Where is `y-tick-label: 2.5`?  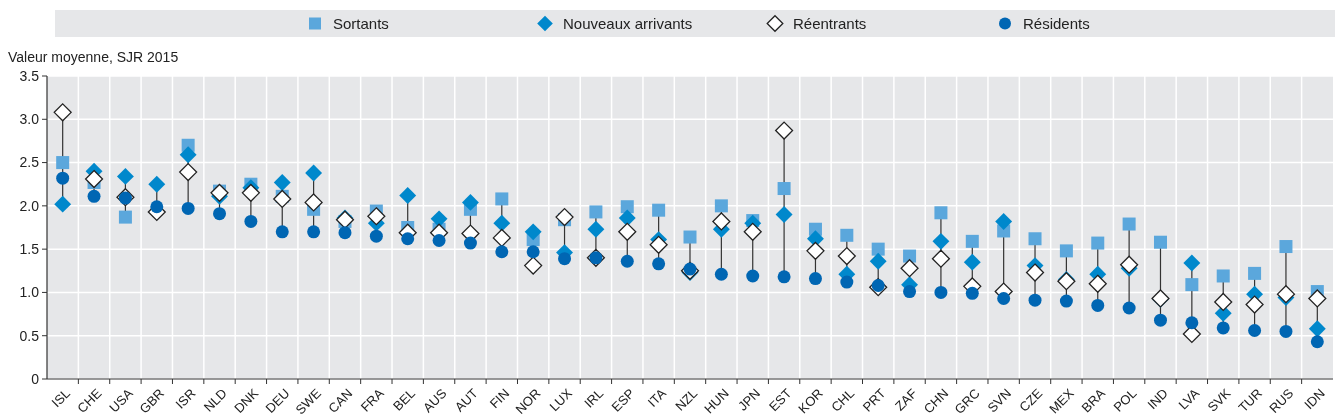
y-tick-label: 2.5 is located at coordinates (29, 162).